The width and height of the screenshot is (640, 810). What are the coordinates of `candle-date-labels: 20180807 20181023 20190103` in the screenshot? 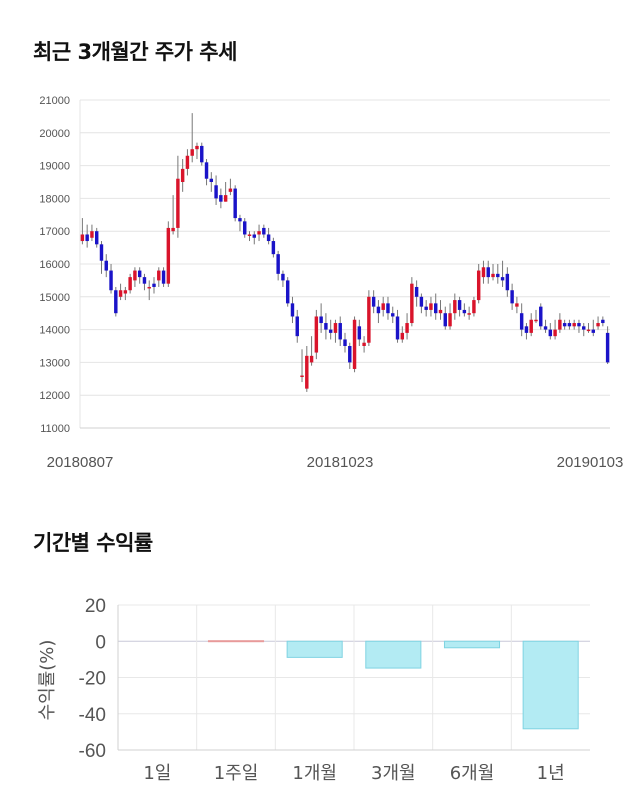 It's located at (335, 462).